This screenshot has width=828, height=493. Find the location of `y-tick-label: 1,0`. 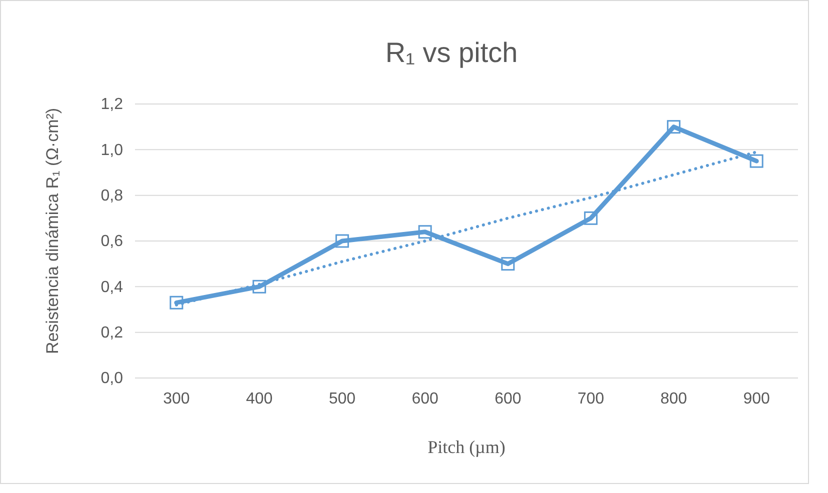

y-tick-label: 1,0 is located at coordinates (112, 150).